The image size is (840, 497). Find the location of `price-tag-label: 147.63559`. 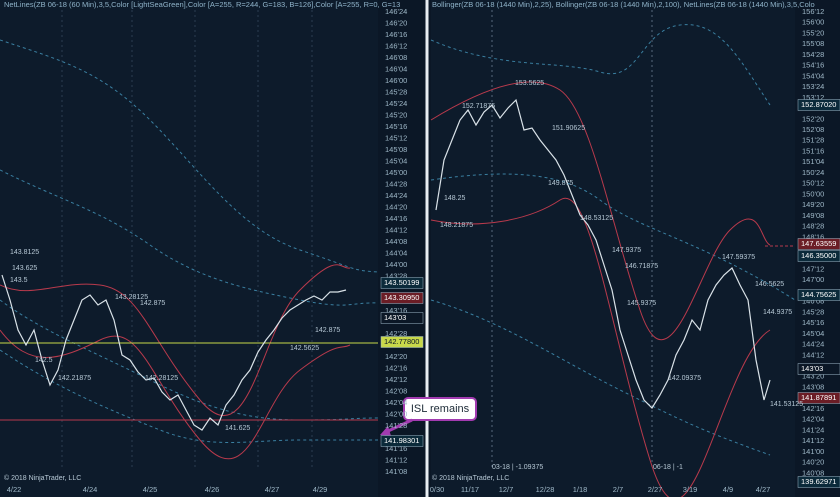

price-tag-label: 147.63559 is located at coordinates (818, 243).